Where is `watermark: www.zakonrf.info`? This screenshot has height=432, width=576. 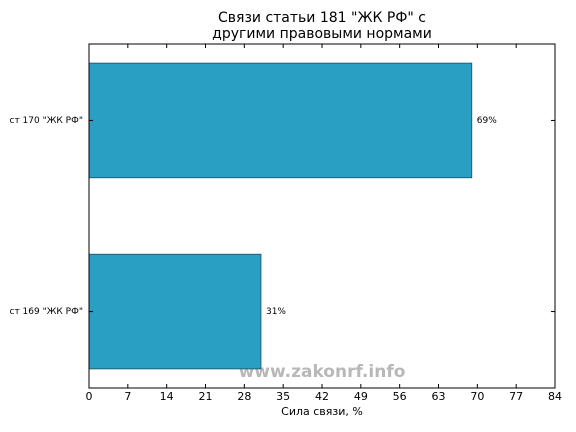 watermark: www.zakonrf.info is located at coordinates (322, 372).